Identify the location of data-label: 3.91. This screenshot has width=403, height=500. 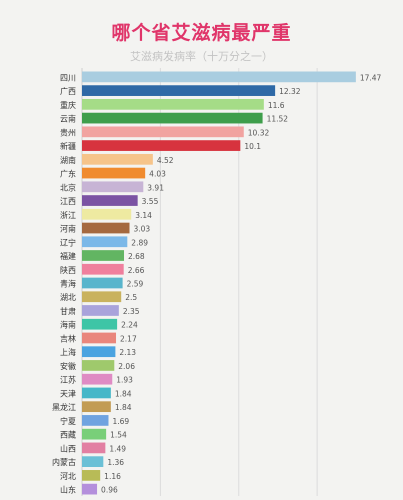
(155, 187).